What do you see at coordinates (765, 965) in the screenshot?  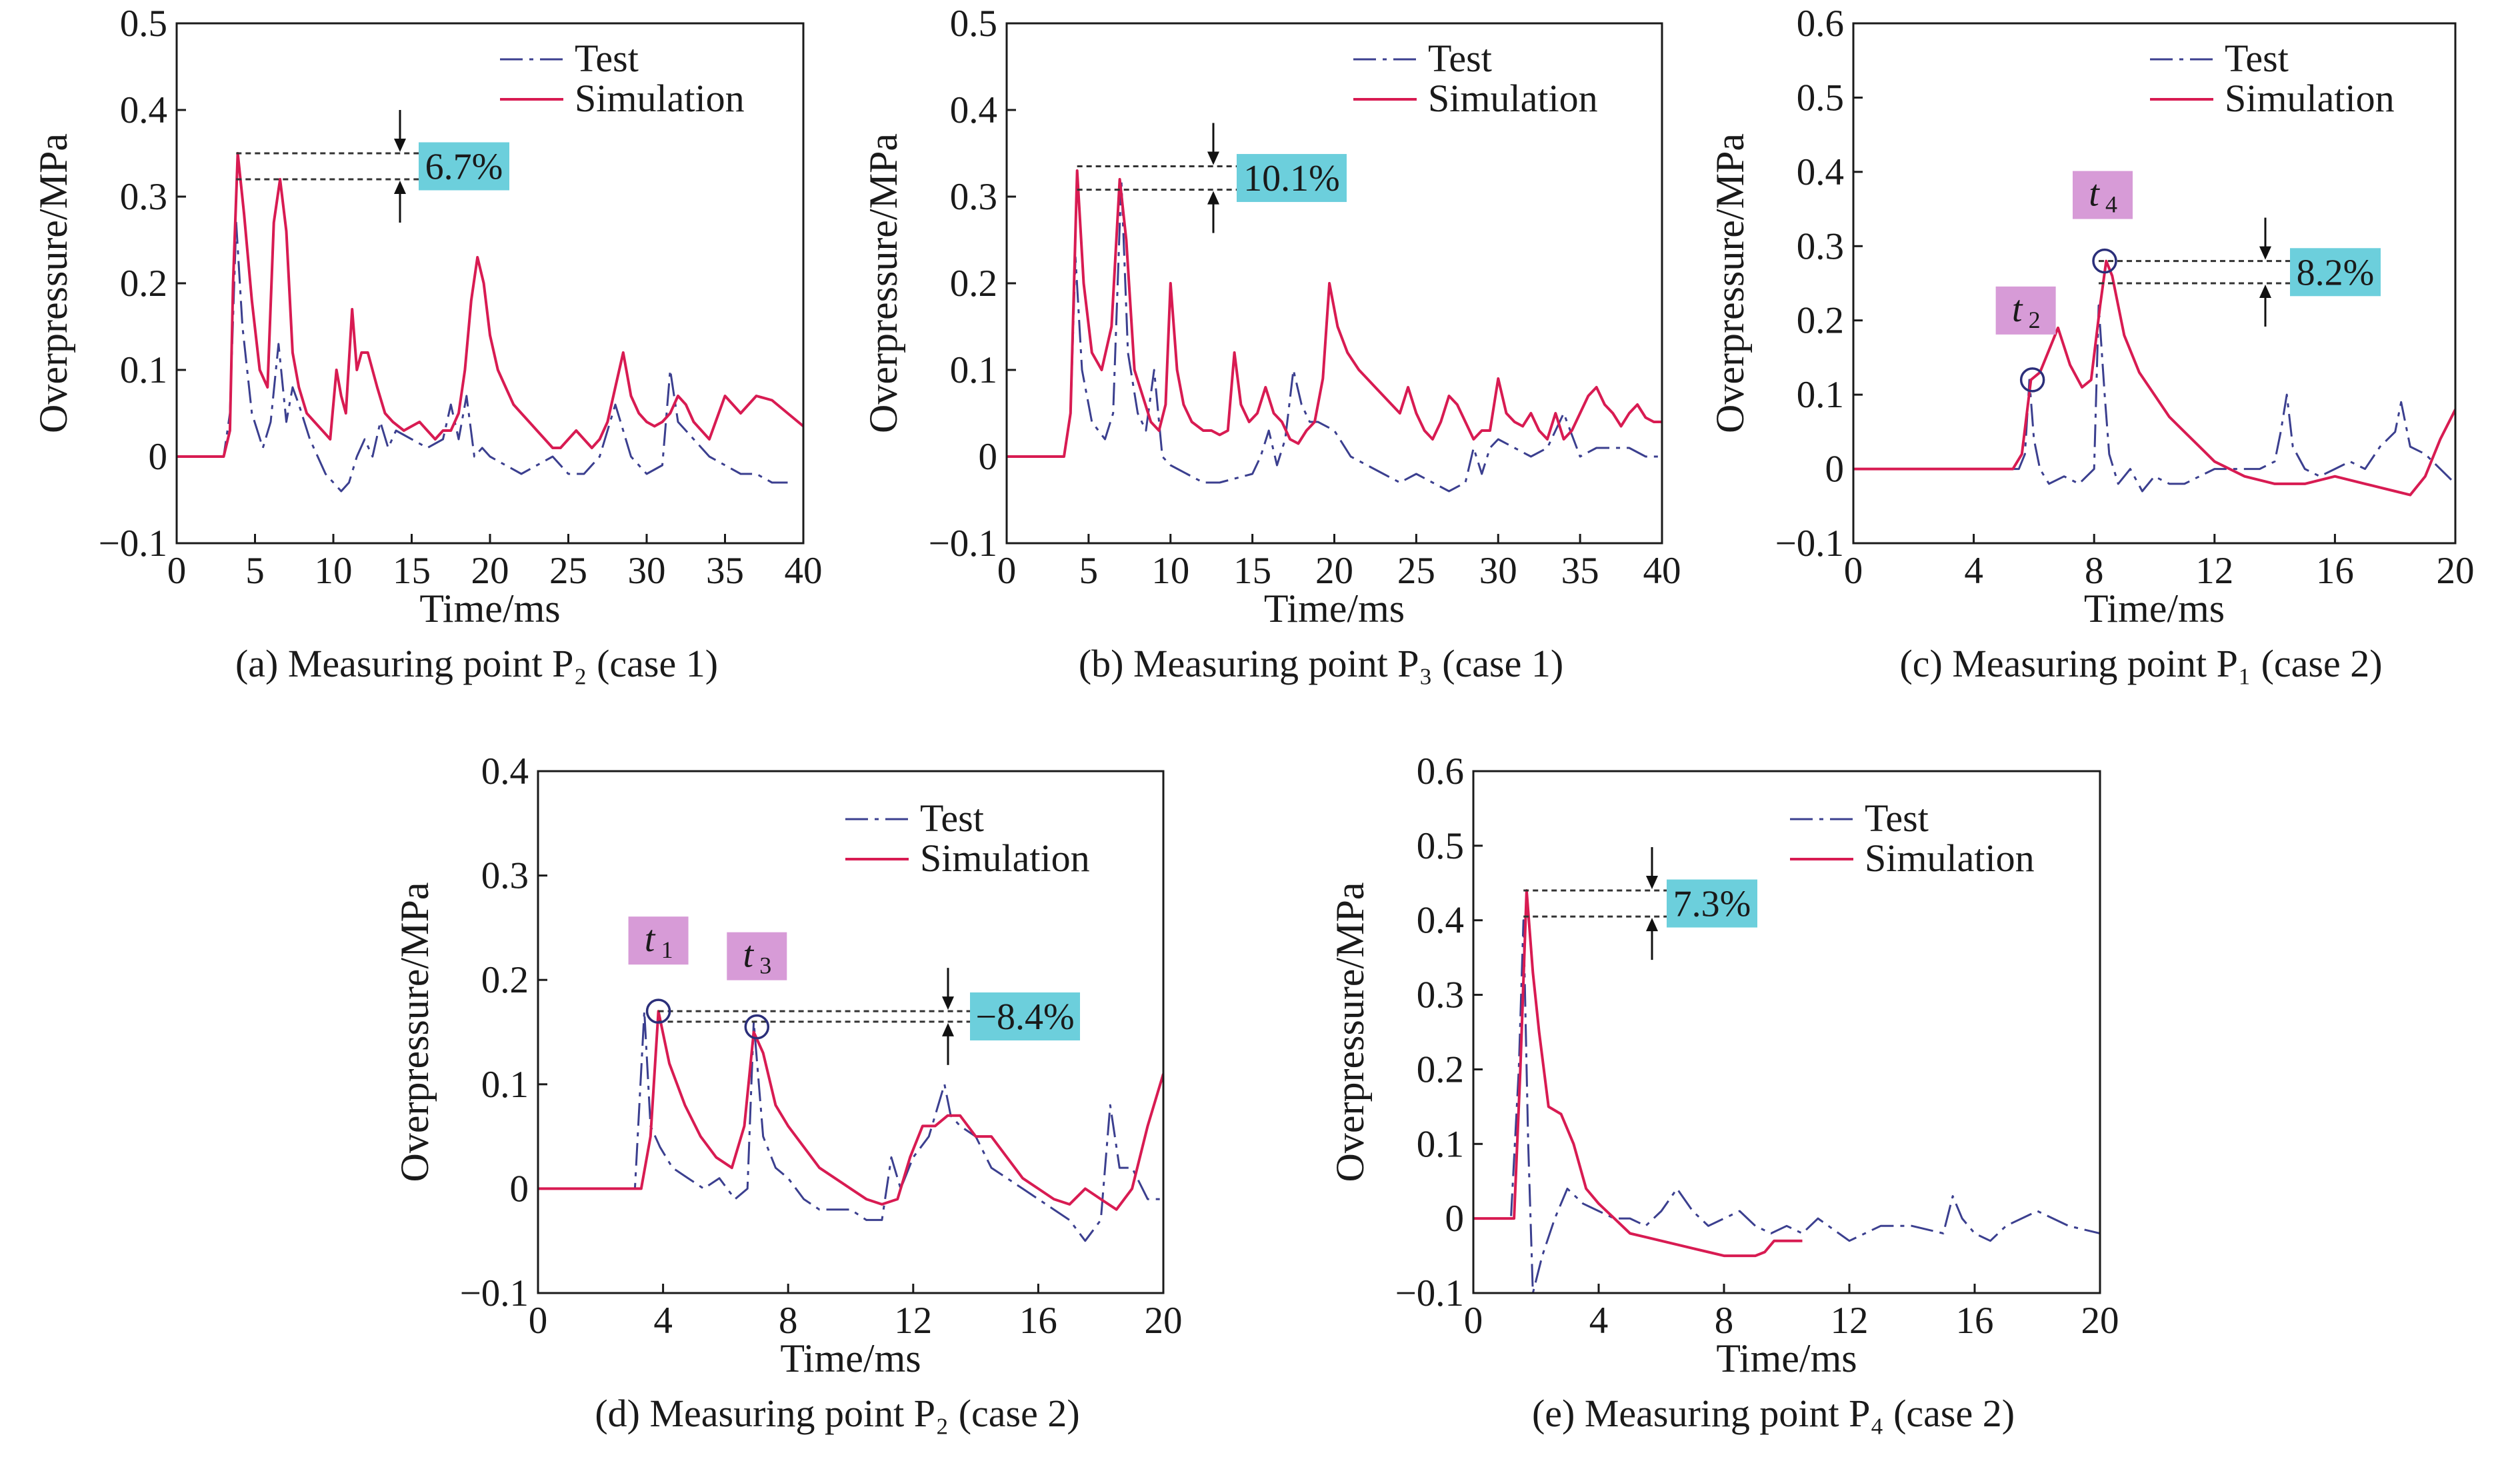 I see `t-label-subscript: 3` at bounding box center [765, 965].